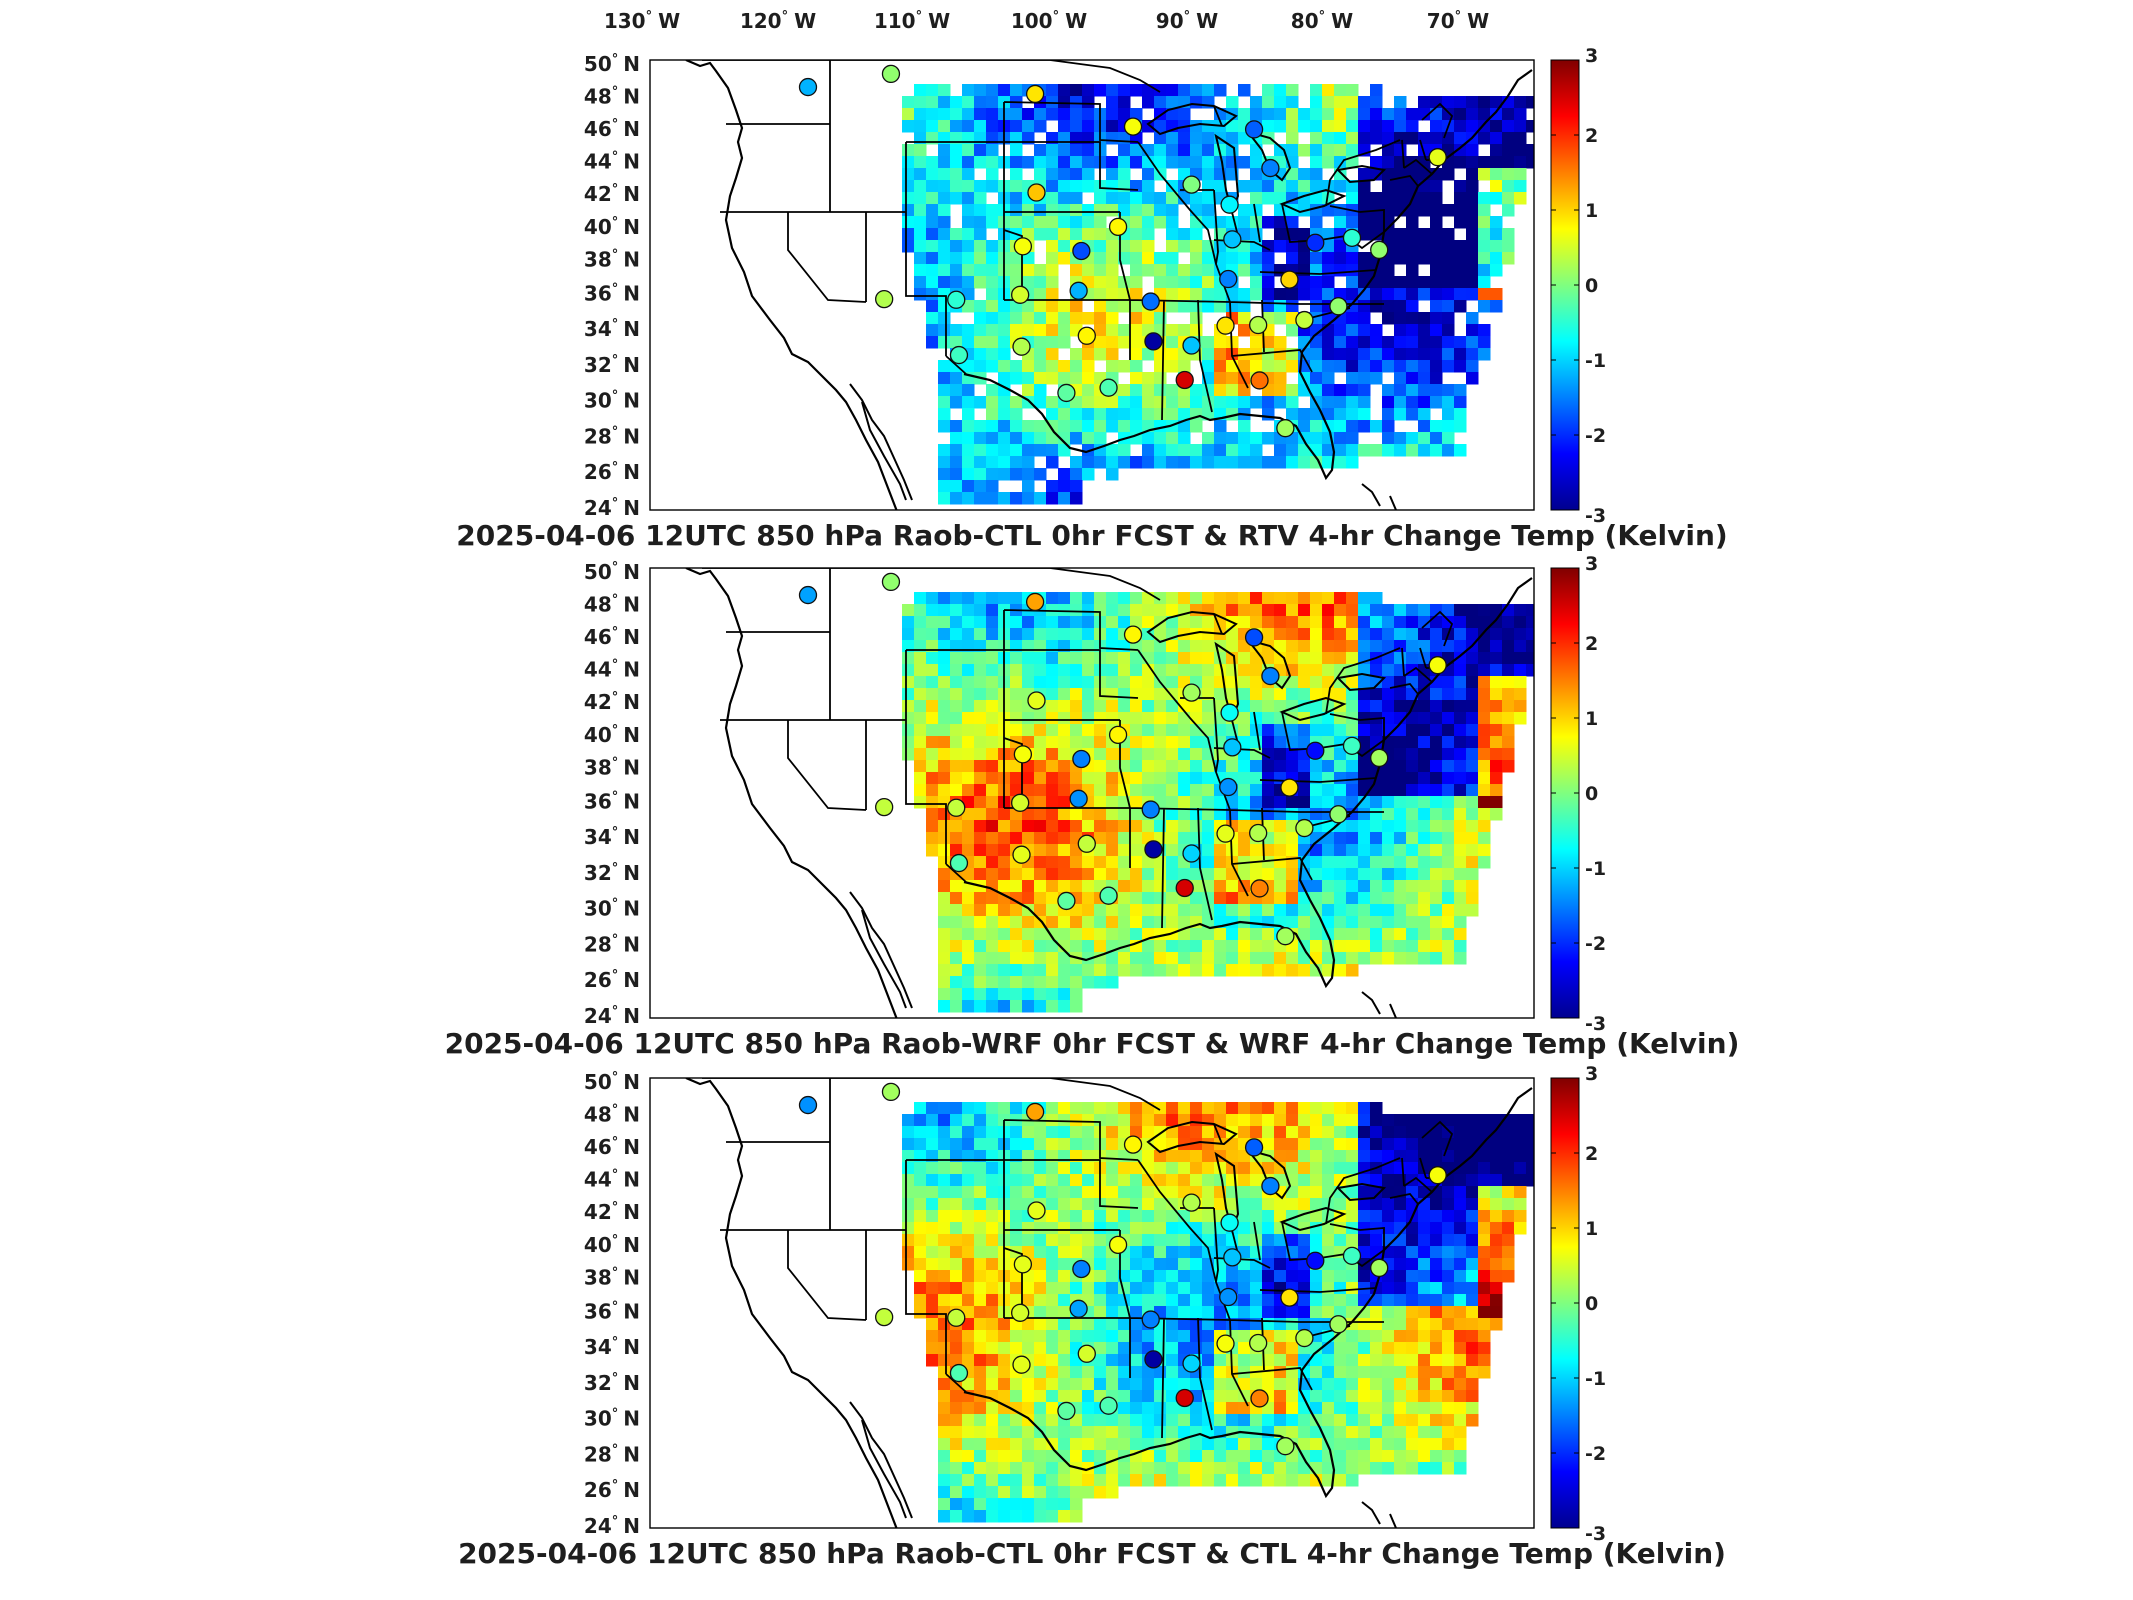 This screenshot has width=2133, height=1600. I want to click on latitude-label: 40° N, so click(612, 1245).